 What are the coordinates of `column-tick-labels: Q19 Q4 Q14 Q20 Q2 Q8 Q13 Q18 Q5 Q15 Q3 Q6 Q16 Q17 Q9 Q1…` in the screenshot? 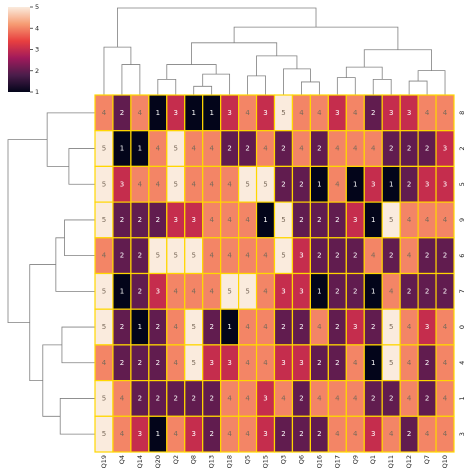 It's located at (274, 461).